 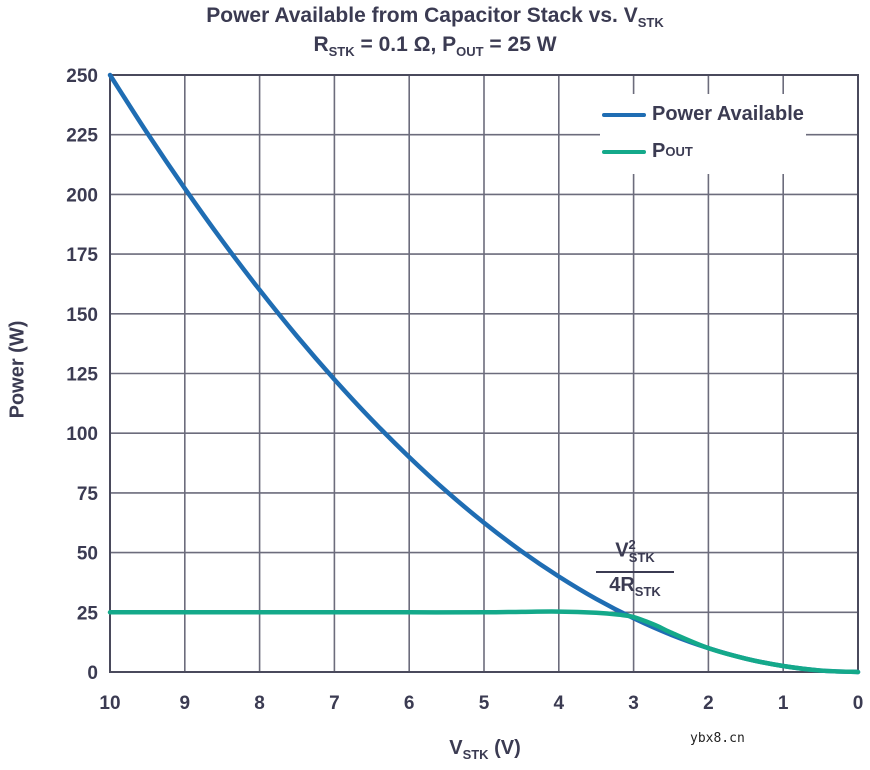 What do you see at coordinates (624, 151) in the screenshot?
I see `legend-swatch-pout` at bounding box center [624, 151].